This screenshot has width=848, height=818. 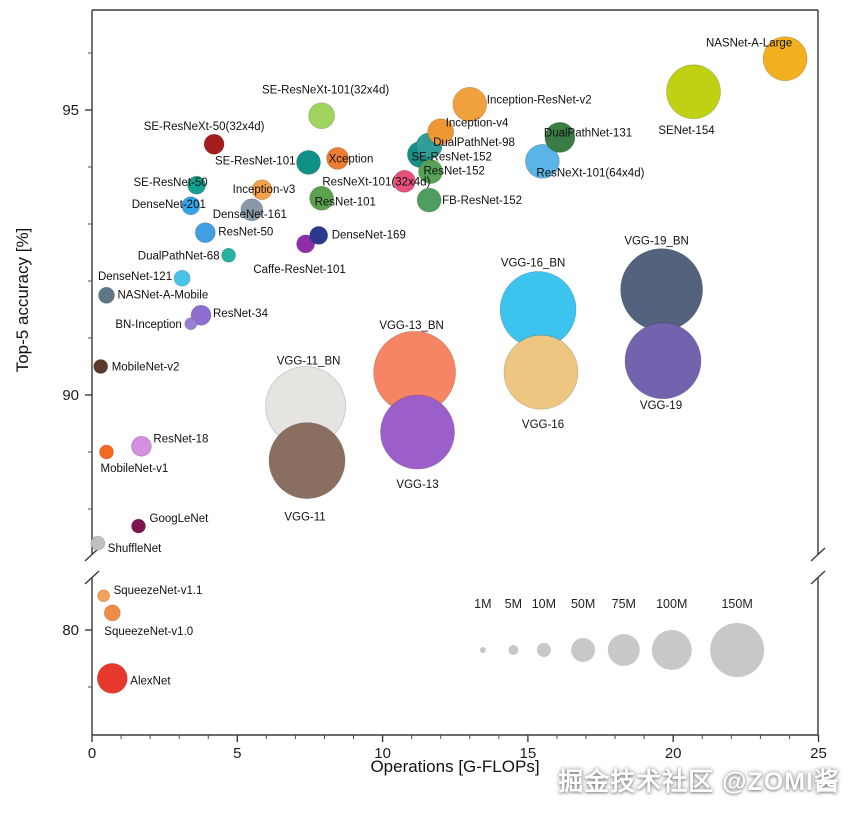 What do you see at coordinates (237, 753) in the screenshot?
I see `x-tick-label: 5` at bounding box center [237, 753].